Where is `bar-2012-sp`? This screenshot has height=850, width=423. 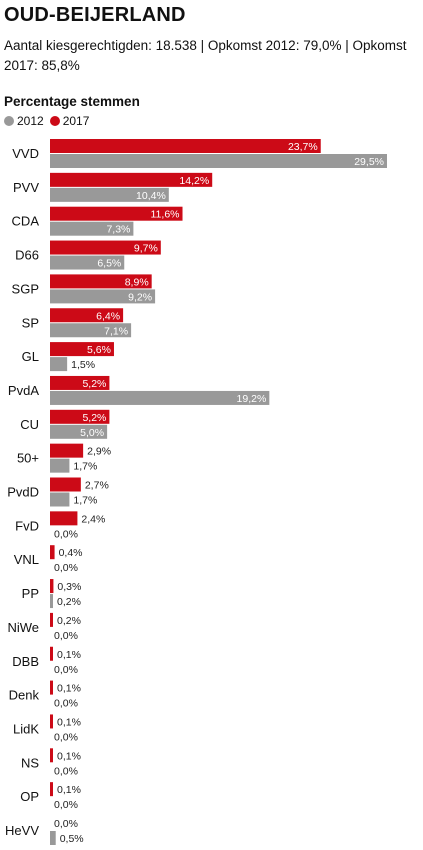
bar-2012-sp is located at coordinates (91, 330).